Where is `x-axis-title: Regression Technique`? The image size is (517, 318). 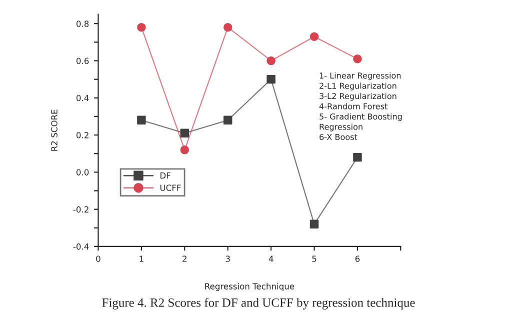
x-axis-title: Regression Technique is located at coordinates (249, 287).